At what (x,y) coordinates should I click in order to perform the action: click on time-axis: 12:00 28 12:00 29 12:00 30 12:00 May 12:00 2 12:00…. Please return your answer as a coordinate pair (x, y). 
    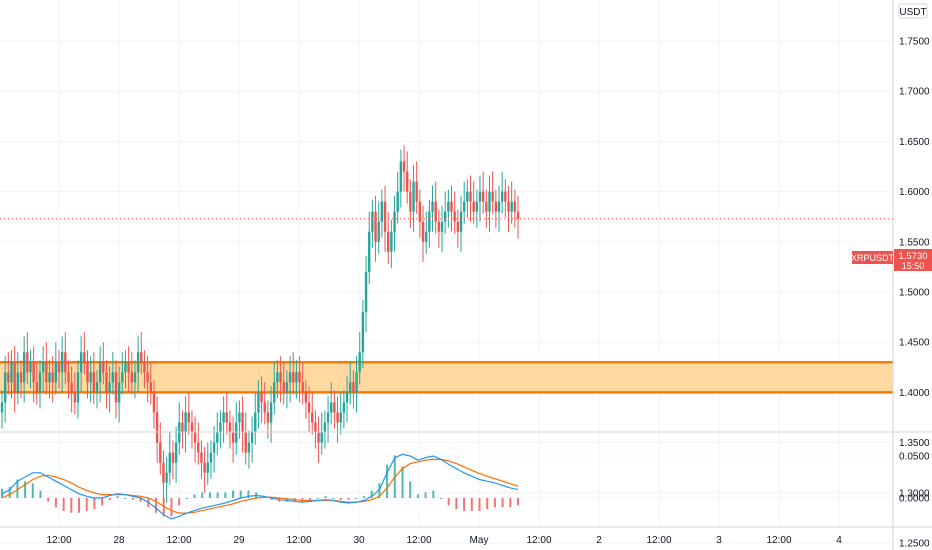
    Looking at the image, I should click on (444, 540).